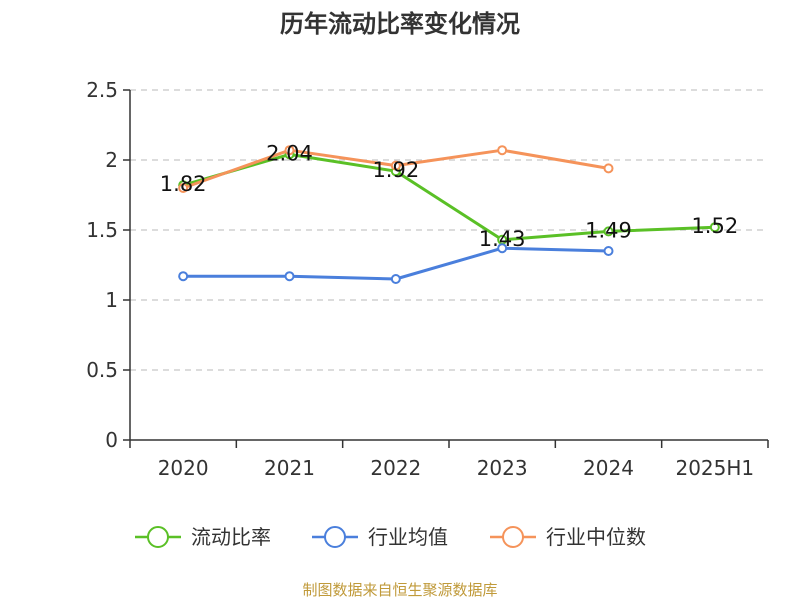 The width and height of the screenshot is (800, 600). I want to click on data-label: 1.92, so click(395, 170).